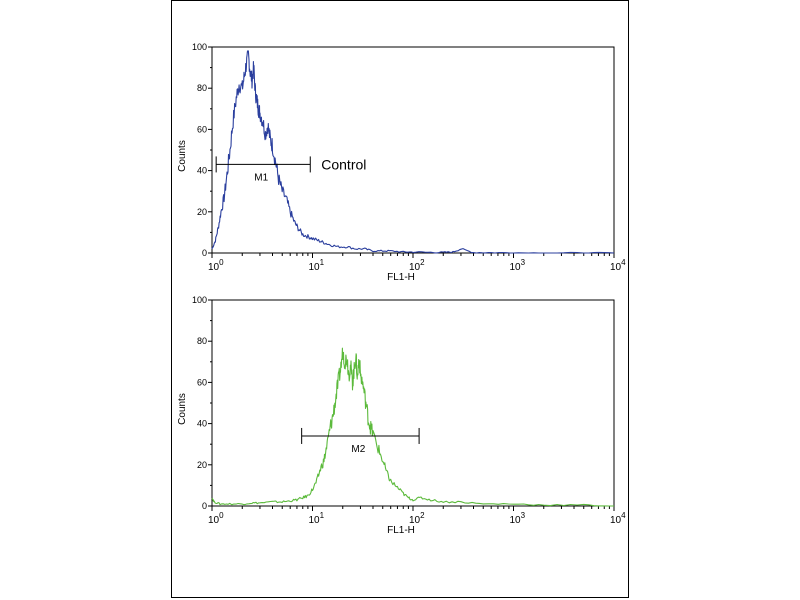  What do you see at coordinates (343, 164) in the screenshot?
I see `control-annotation: Control` at bounding box center [343, 164].